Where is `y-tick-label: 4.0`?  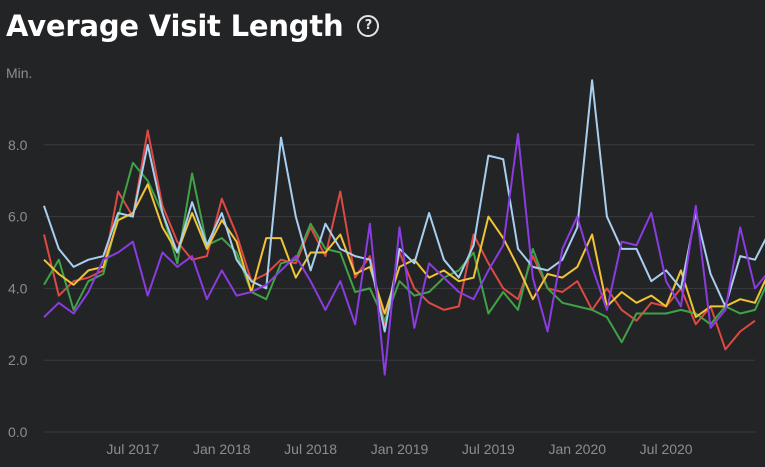 y-tick-label: 4.0 is located at coordinates (18, 288).